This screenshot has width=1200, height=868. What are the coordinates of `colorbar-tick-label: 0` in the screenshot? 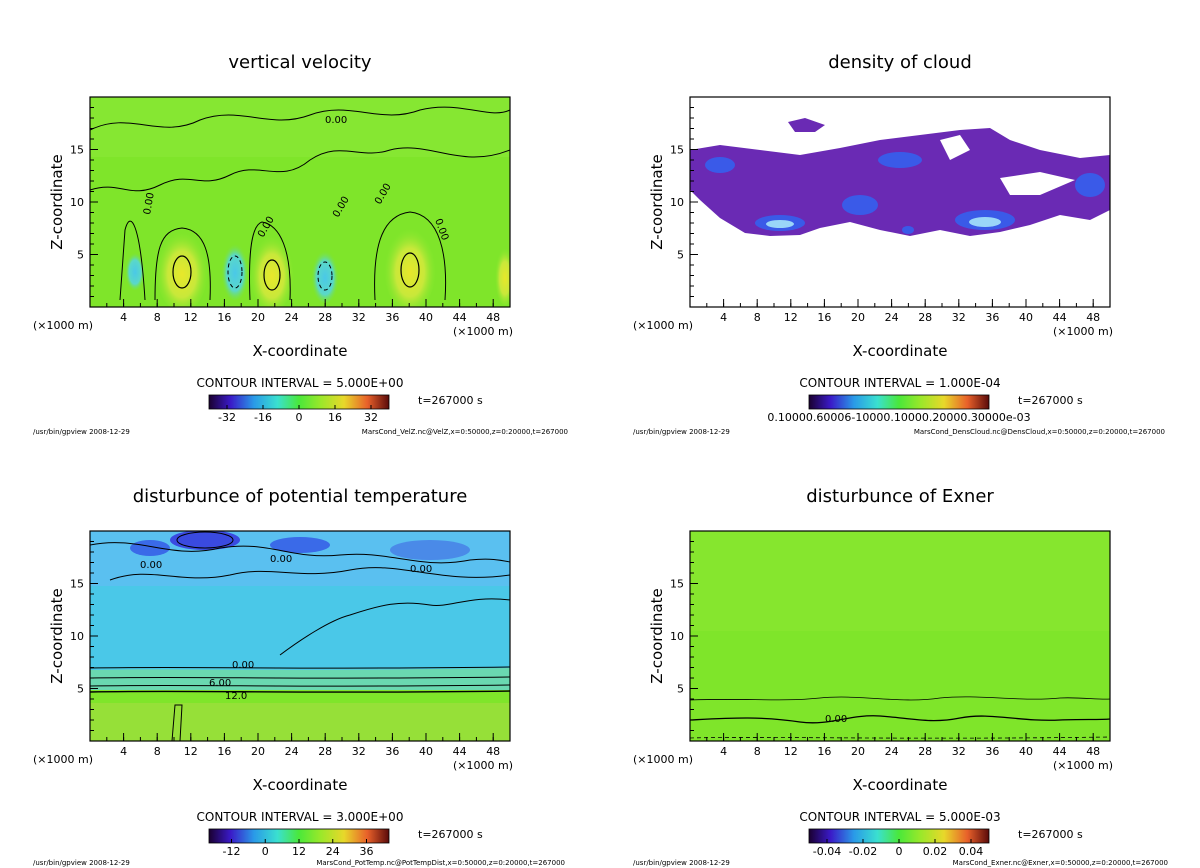 It's located at (299, 417).